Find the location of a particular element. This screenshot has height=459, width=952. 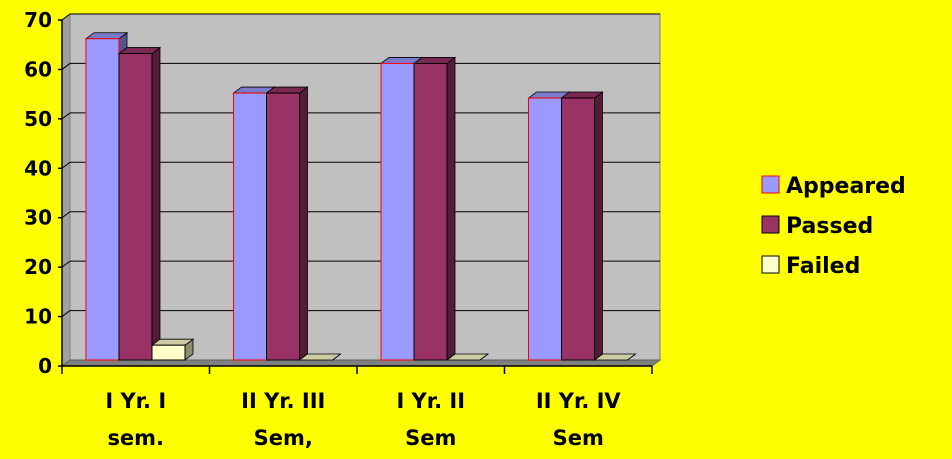

x-tick-label: II Yr. IV is located at coordinates (579, 401).